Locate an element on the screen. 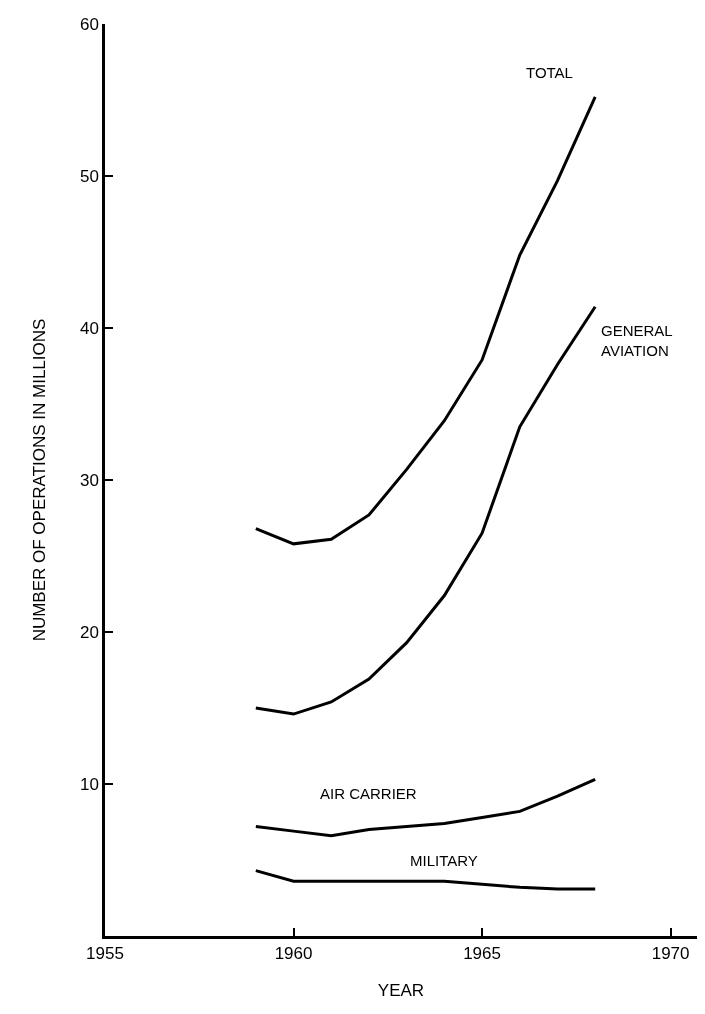 This screenshot has height=1014, width=705. y-tick-label: 20 is located at coordinates (89, 632).